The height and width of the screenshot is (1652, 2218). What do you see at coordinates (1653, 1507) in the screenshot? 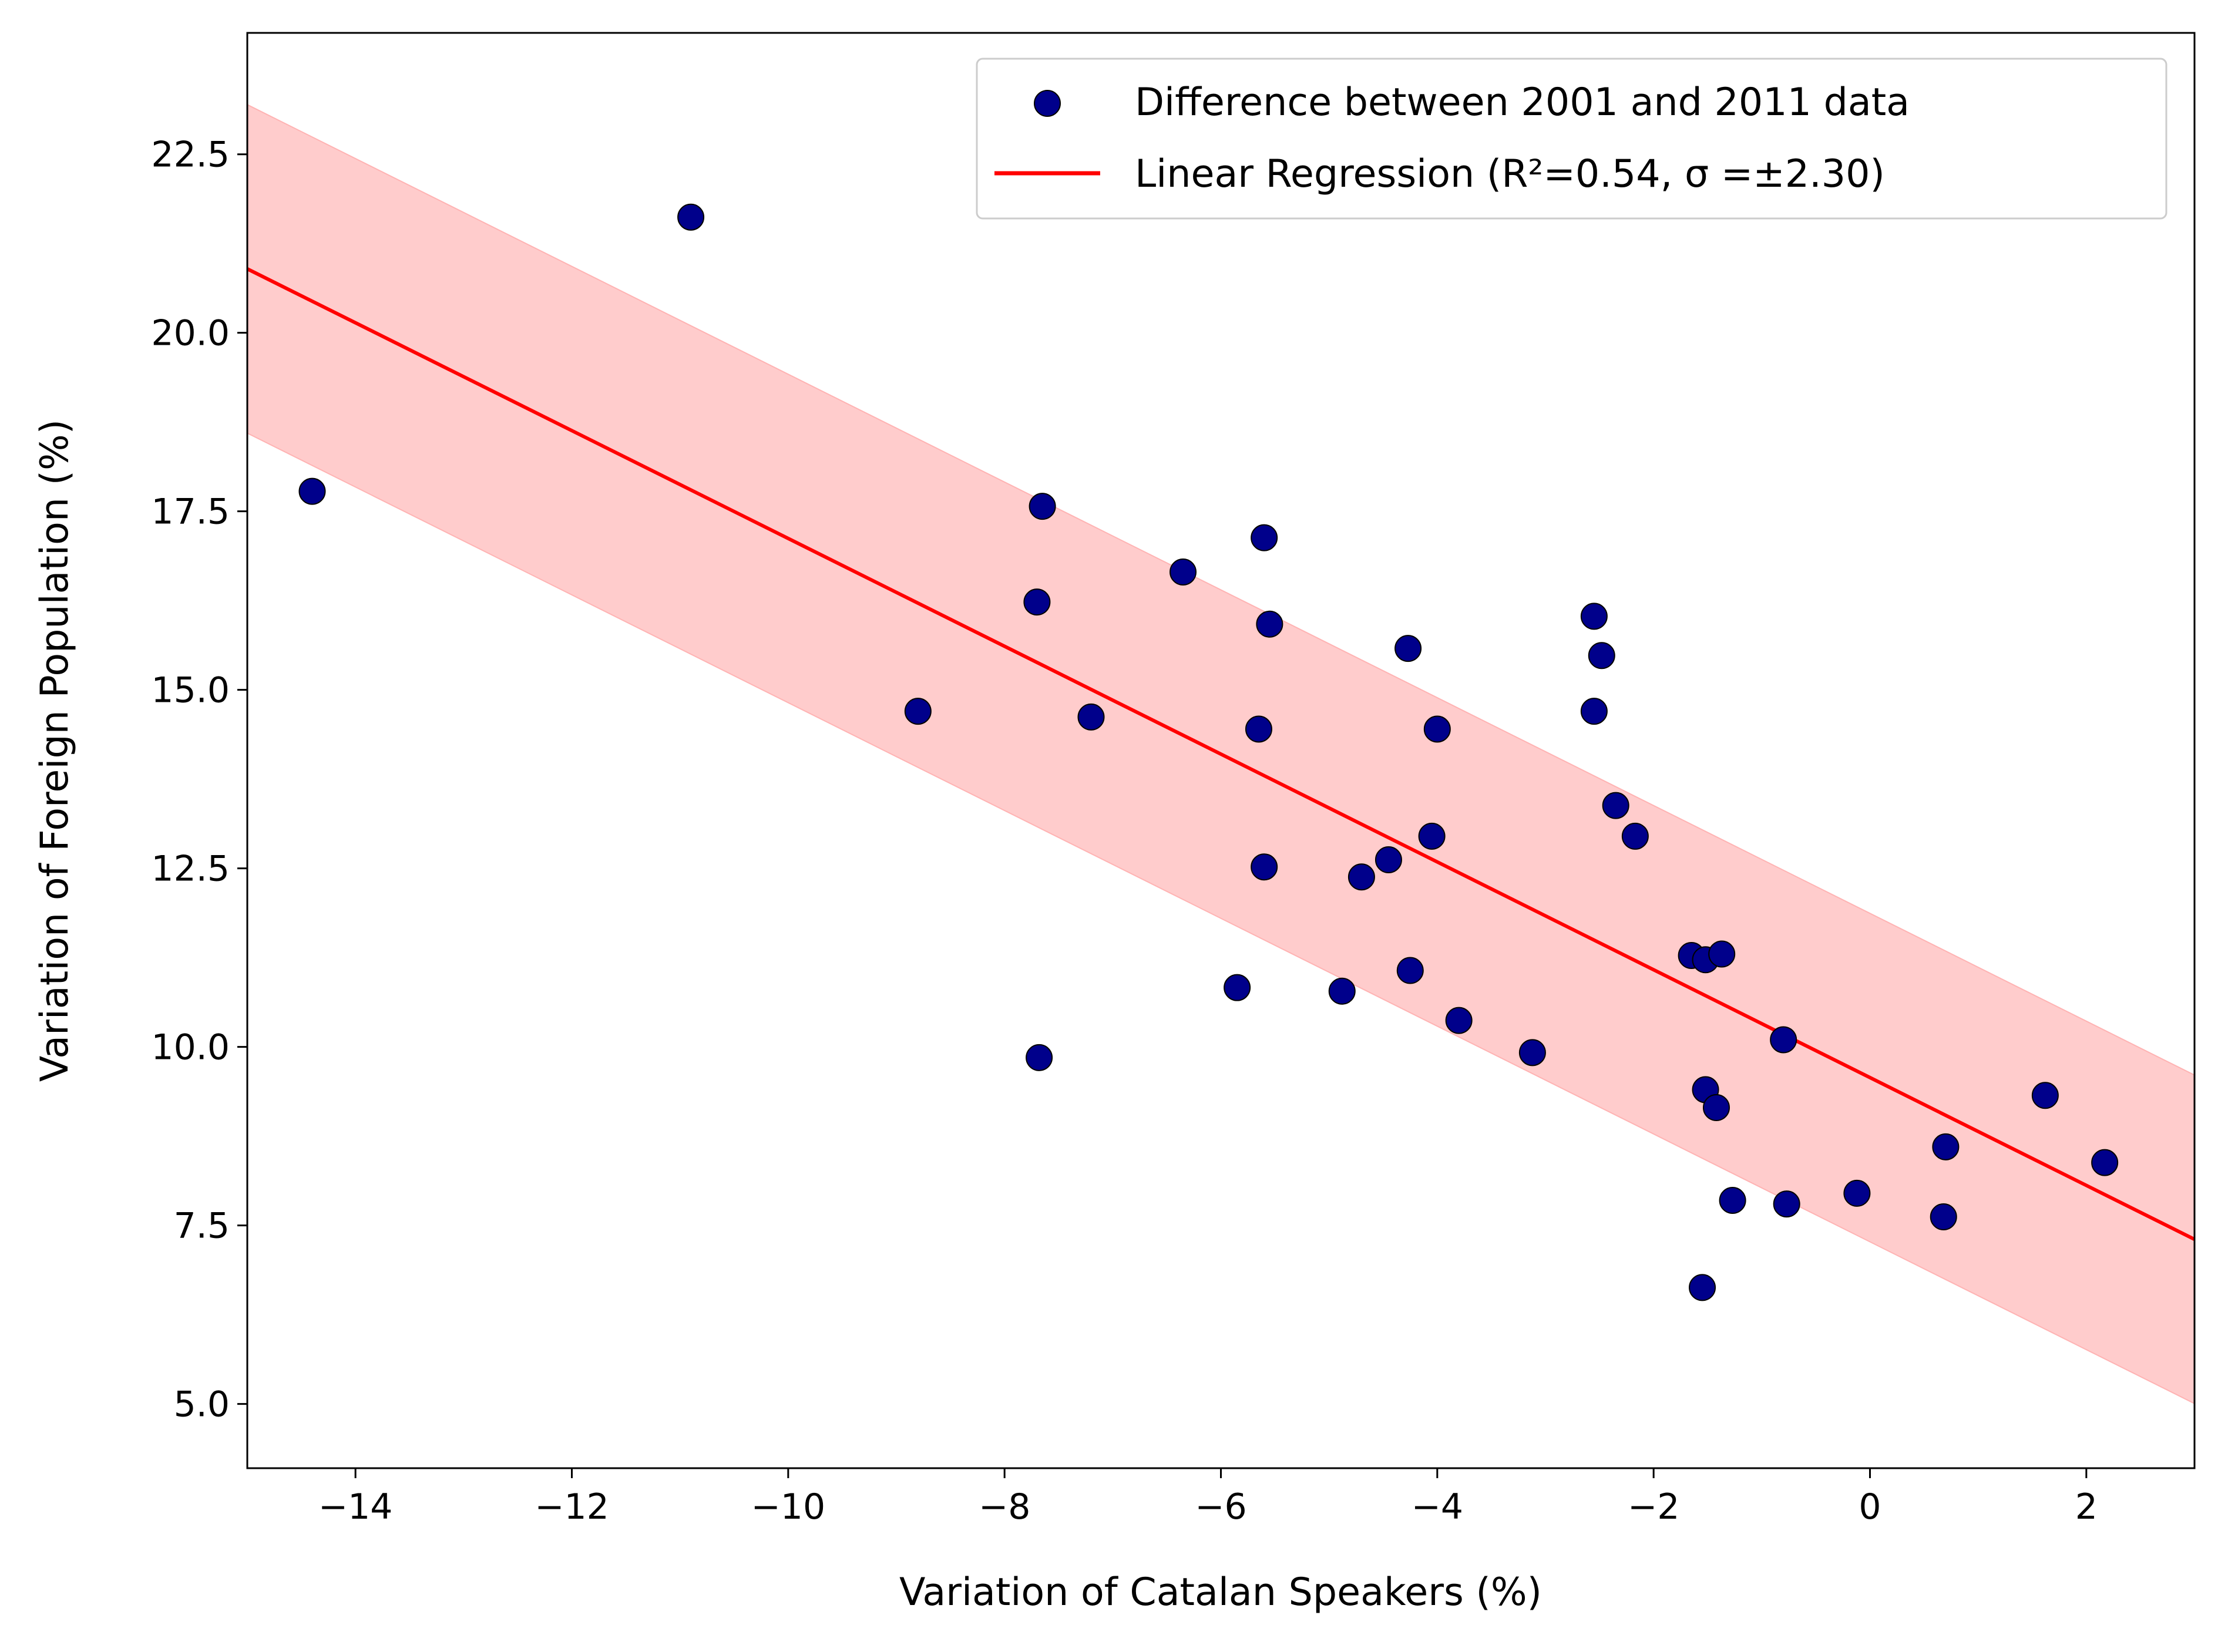
I see `x-tick-label: −2` at bounding box center [1653, 1507].